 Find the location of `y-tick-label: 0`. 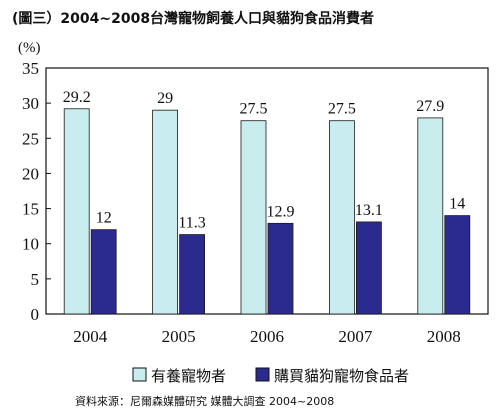

y-tick-label: 0 is located at coordinates (35, 314).